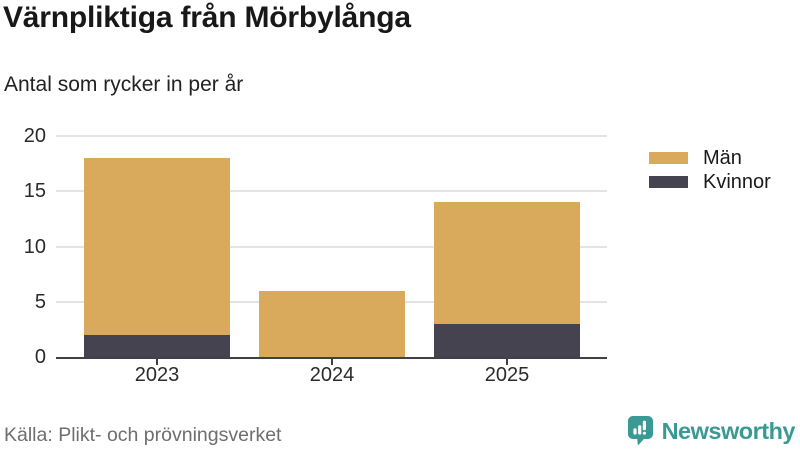  I want to click on legend: Män Kvinnor, so click(710, 170).